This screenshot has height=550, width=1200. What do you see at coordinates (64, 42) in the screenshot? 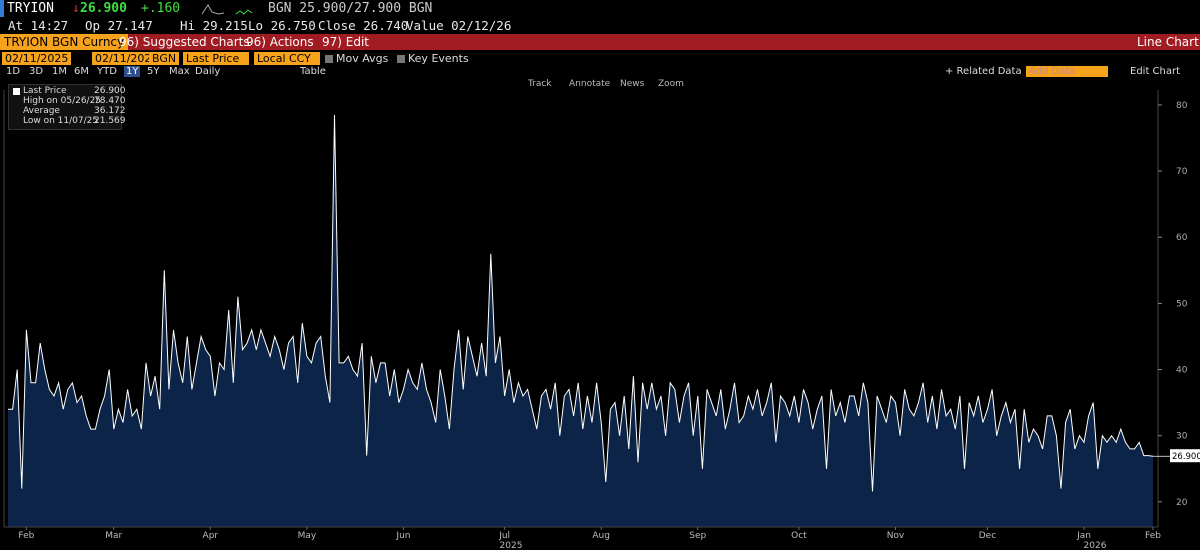
I see `security: TRYION BGN Curncy` at bounding box center [64, 42].